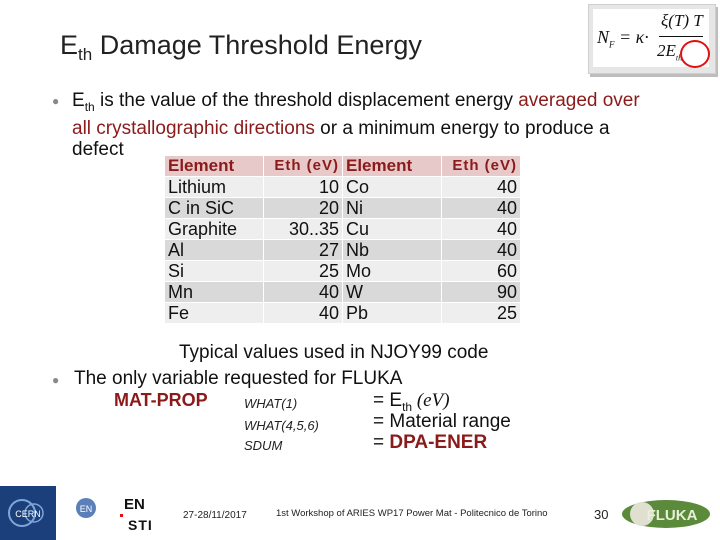  What do you see at coordinates (214, 271) in the screenshot?
I see `element-cell: Si` at bounding box center [214, 271].